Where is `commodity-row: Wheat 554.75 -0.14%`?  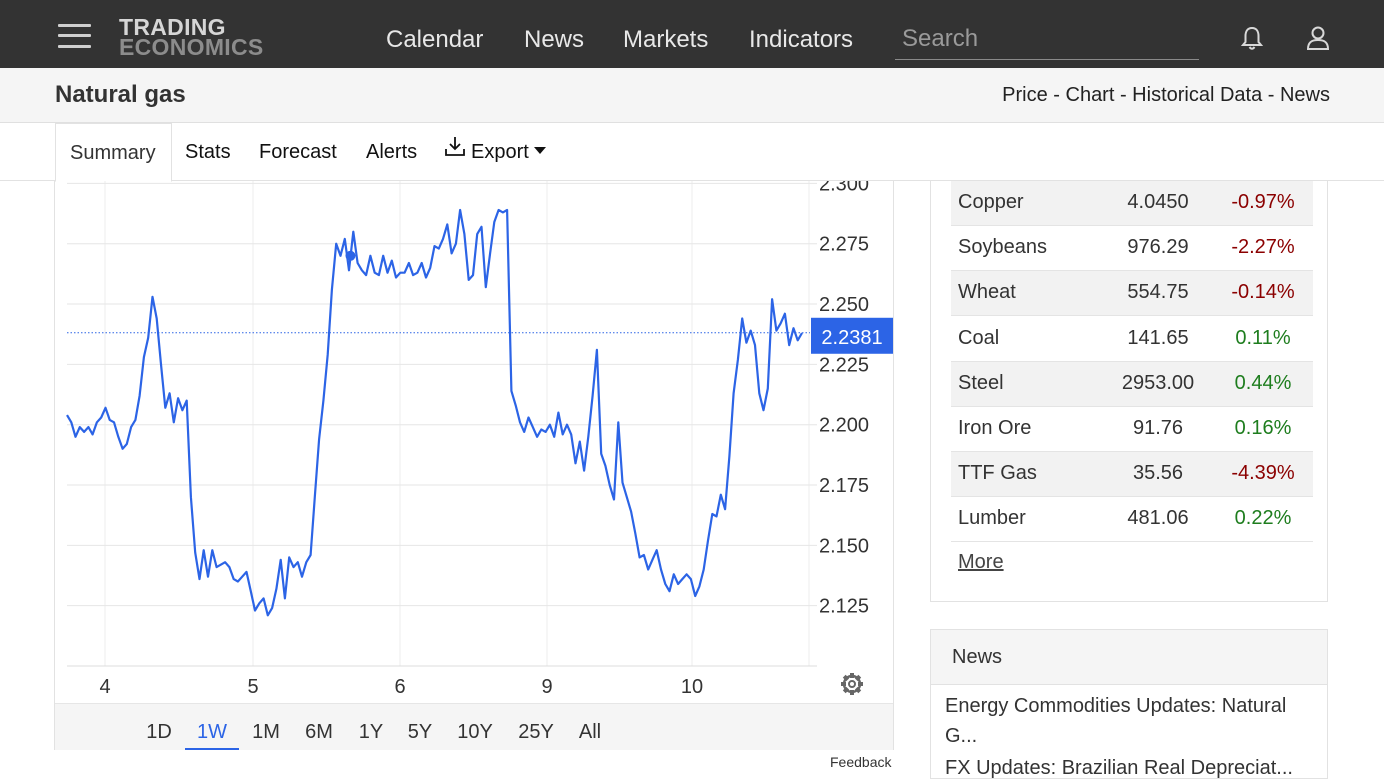 commodity-row: Wheat 554.75 -0.14% is located at coordinates (1132, 294).